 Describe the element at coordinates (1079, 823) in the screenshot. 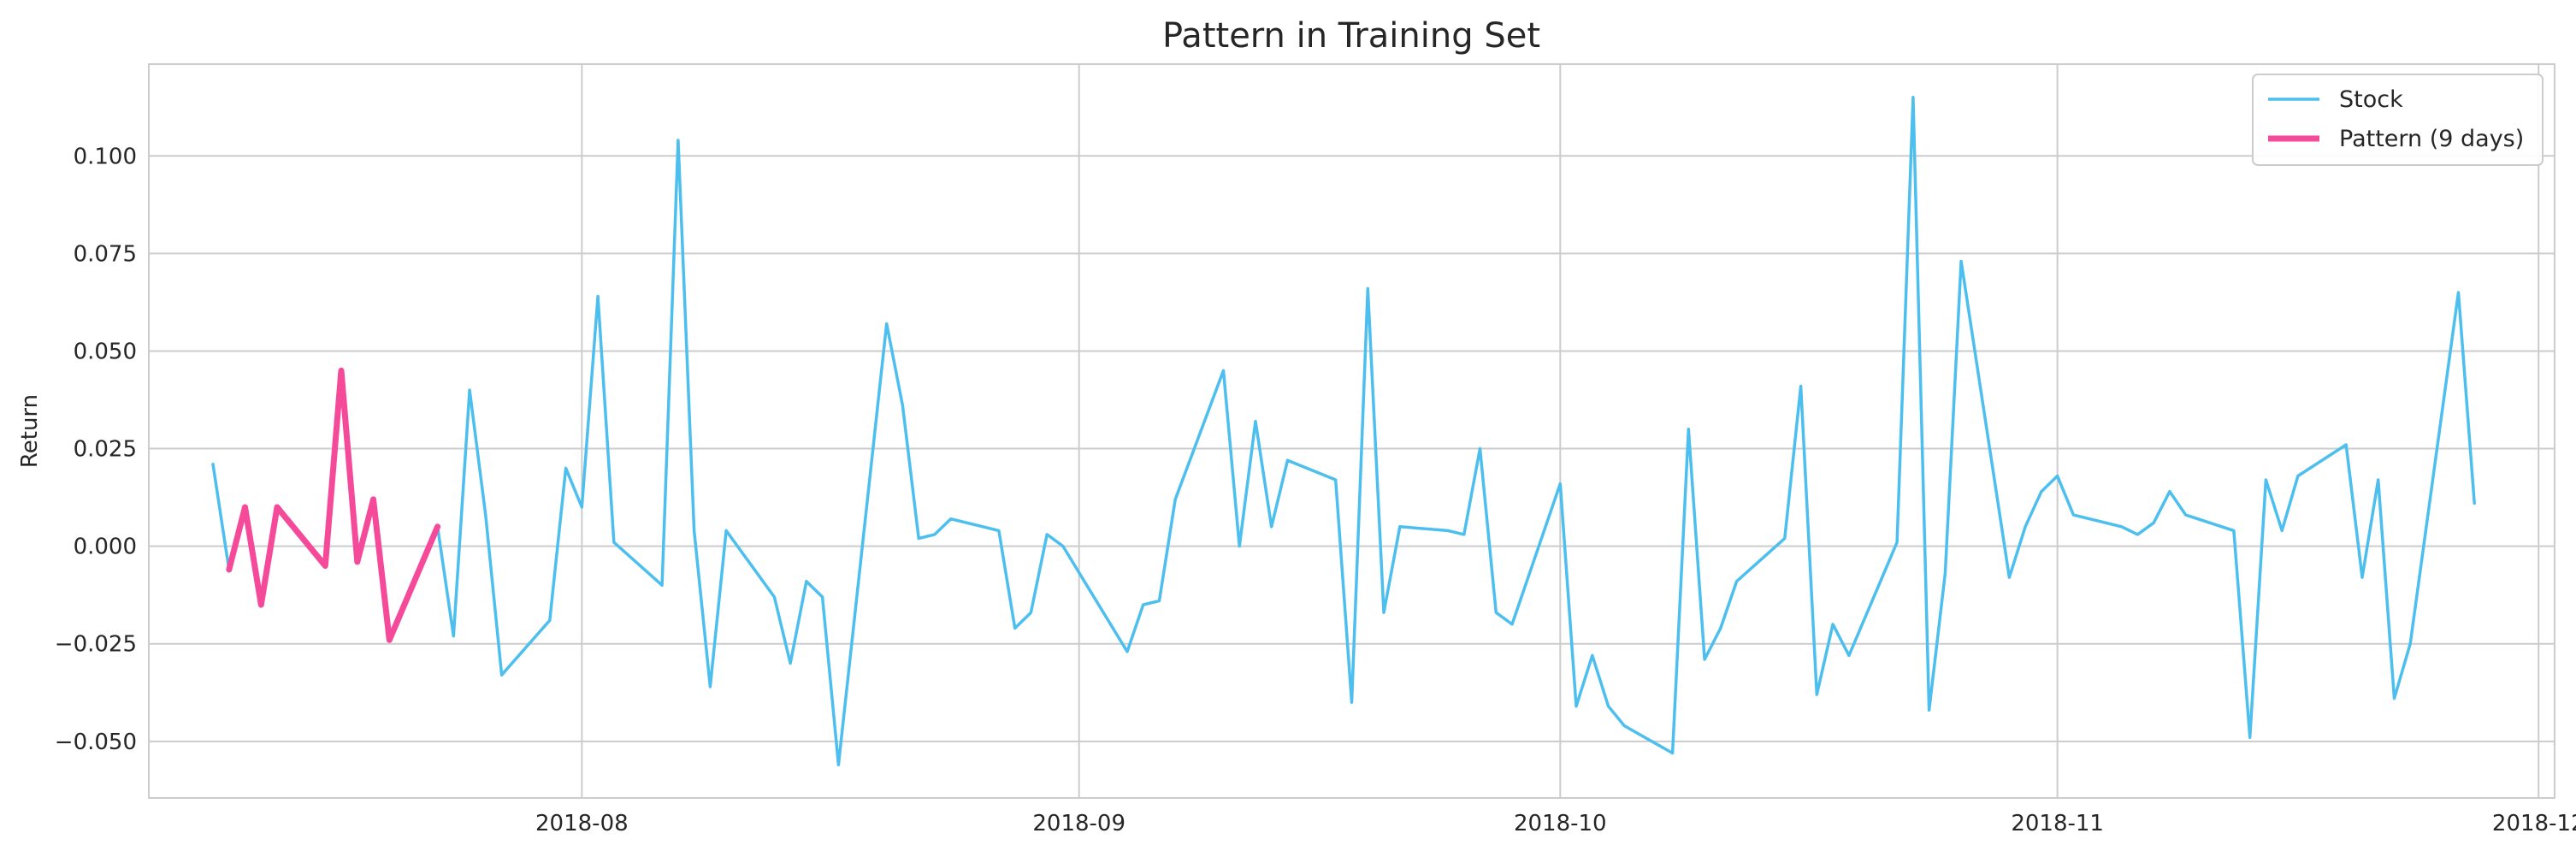

I see `x-tick-label: 2018-09` at that location.